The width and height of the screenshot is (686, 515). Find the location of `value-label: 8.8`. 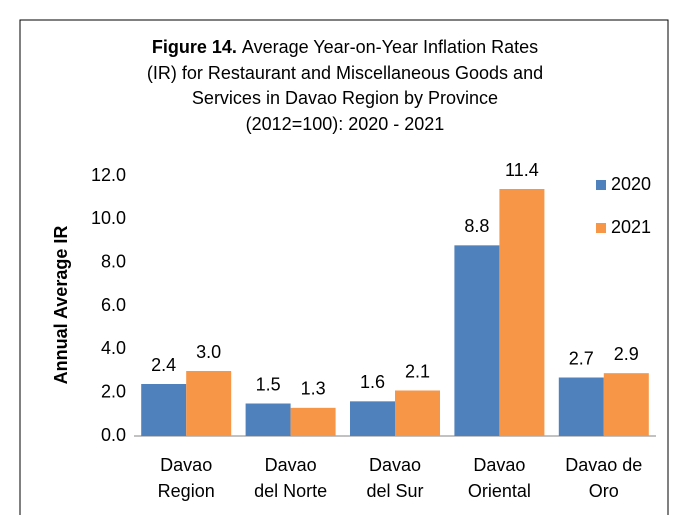

value-label: 8.8 is located at coordinates (476, 226).